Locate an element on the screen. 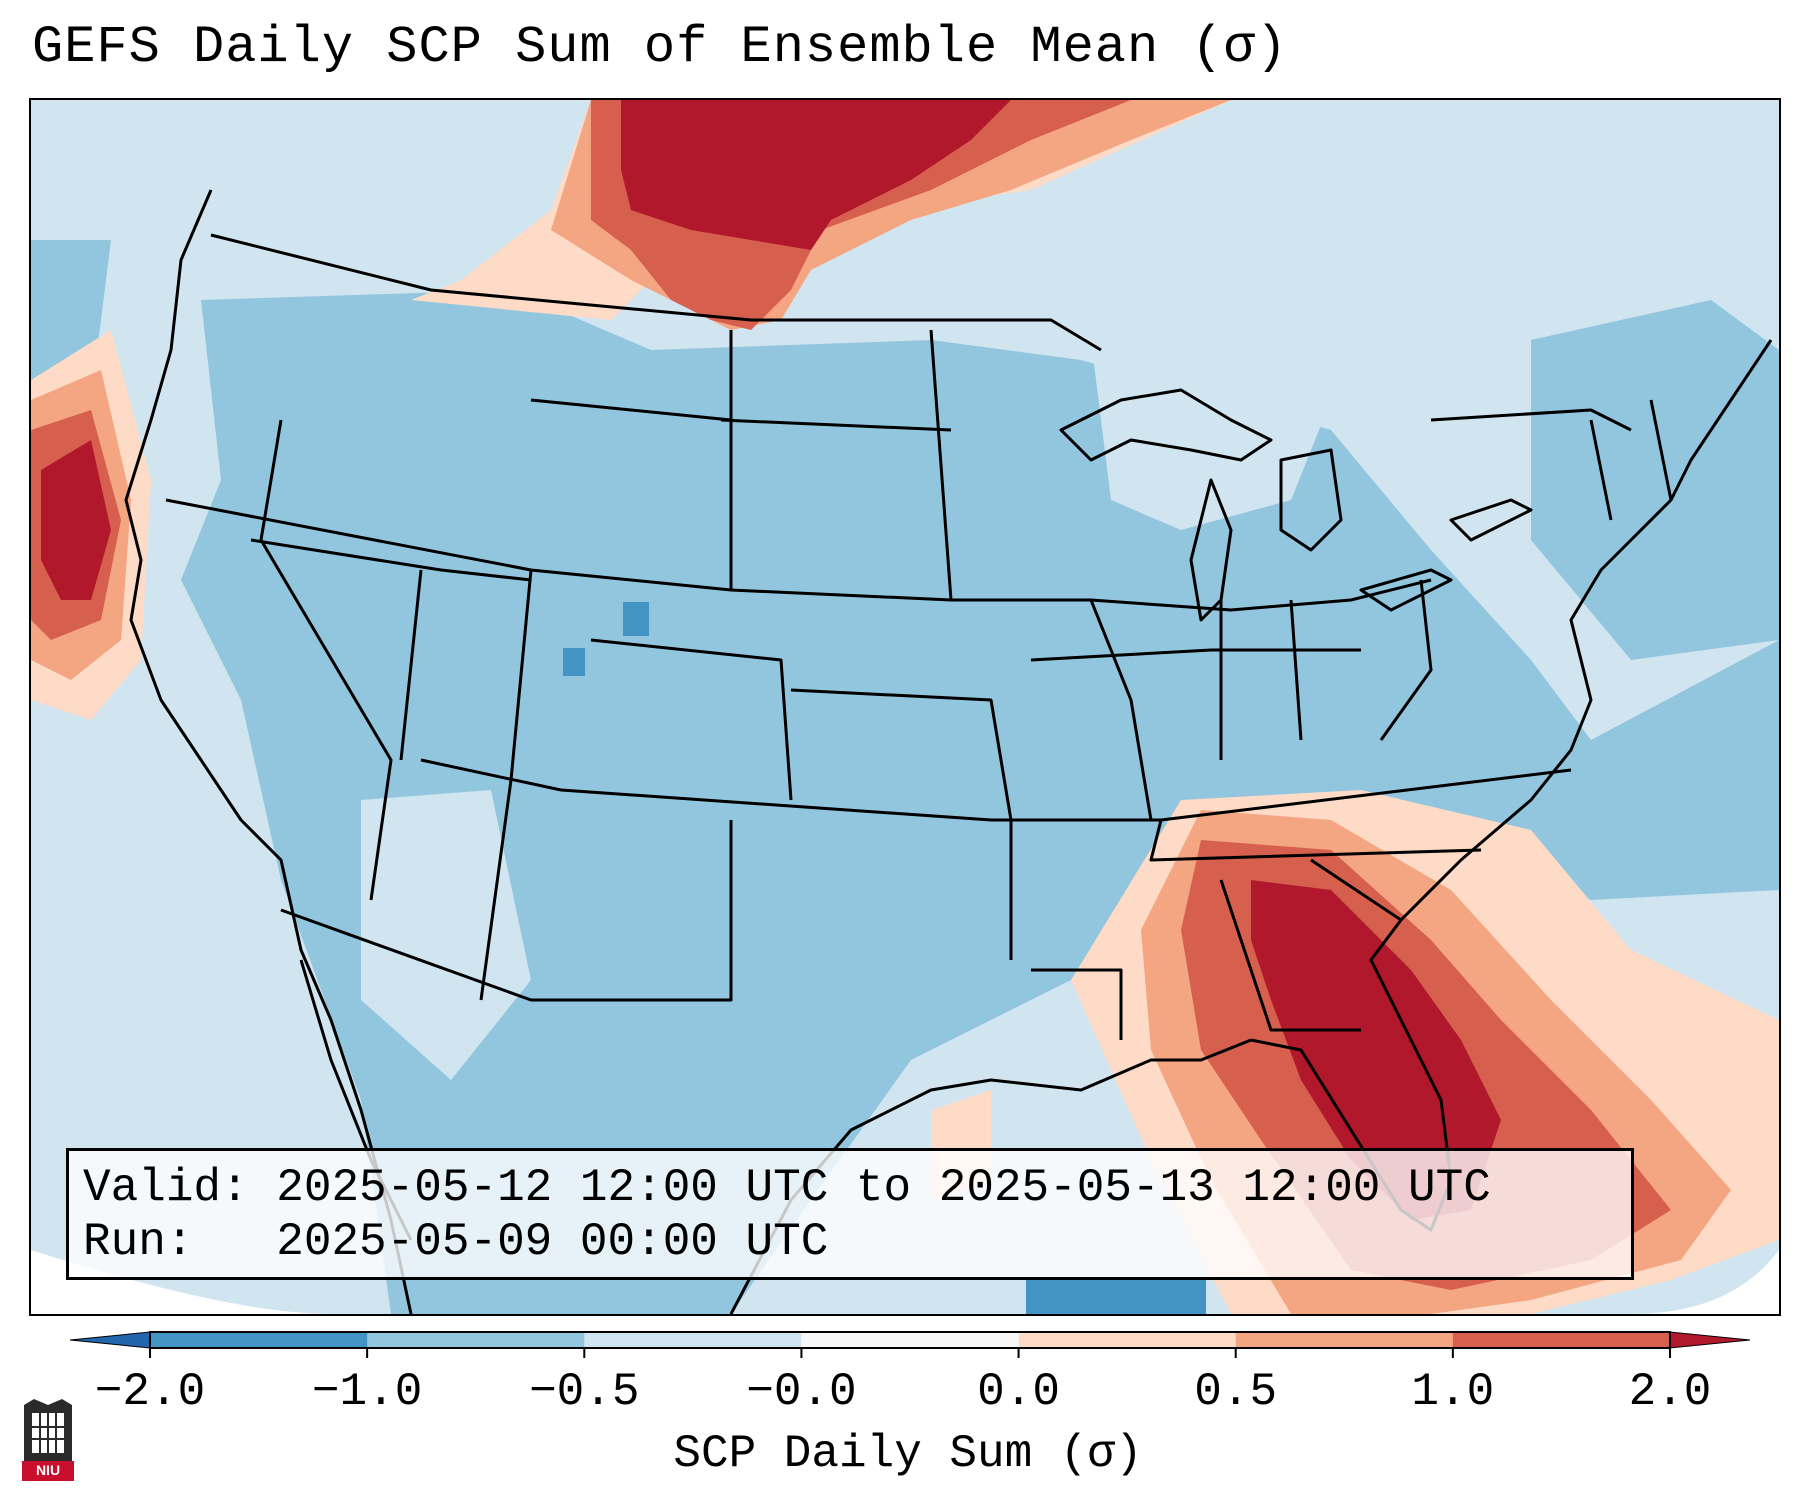  colorbar-over-arrow is located at coordinates (1709, 1340).